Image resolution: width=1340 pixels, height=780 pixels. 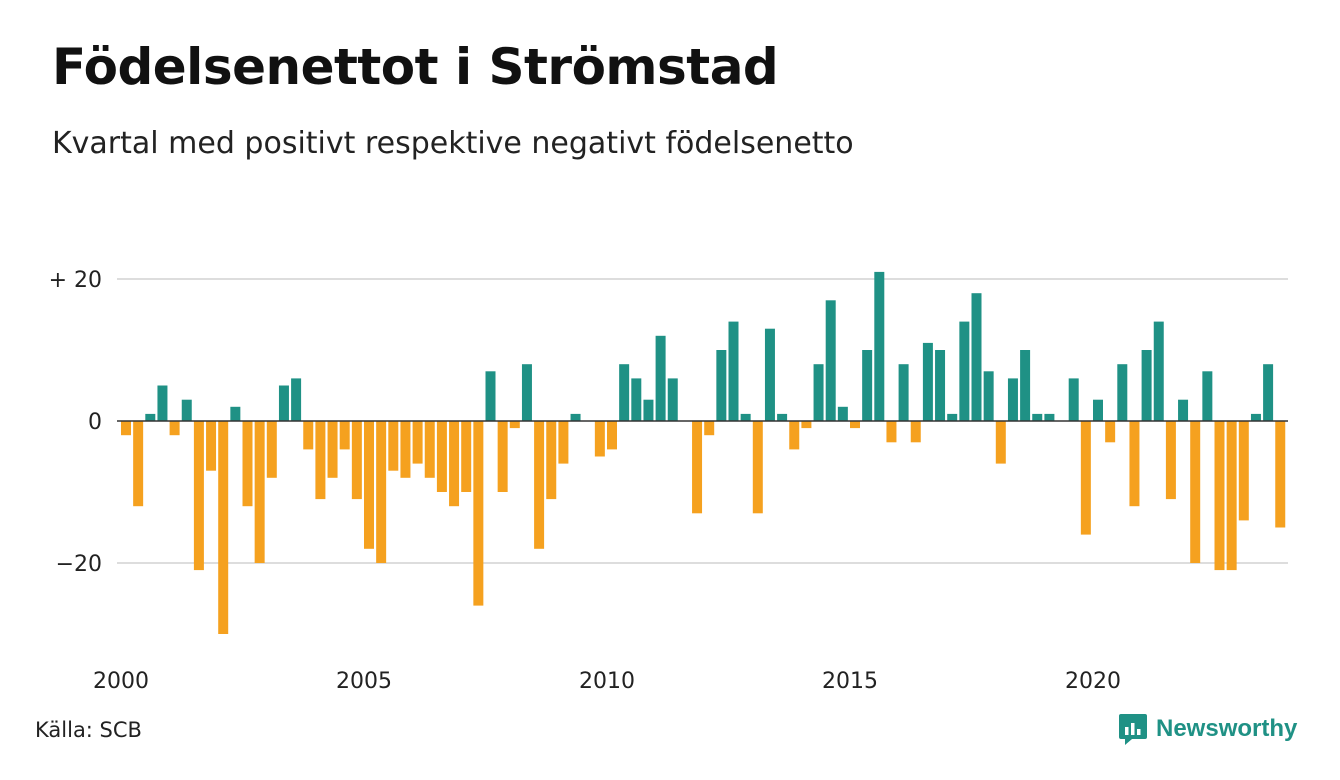 What do you see at coordinates (599, 439) in the screenshot?
I see `bar-2009-q4` at bounding box center [599, 439].